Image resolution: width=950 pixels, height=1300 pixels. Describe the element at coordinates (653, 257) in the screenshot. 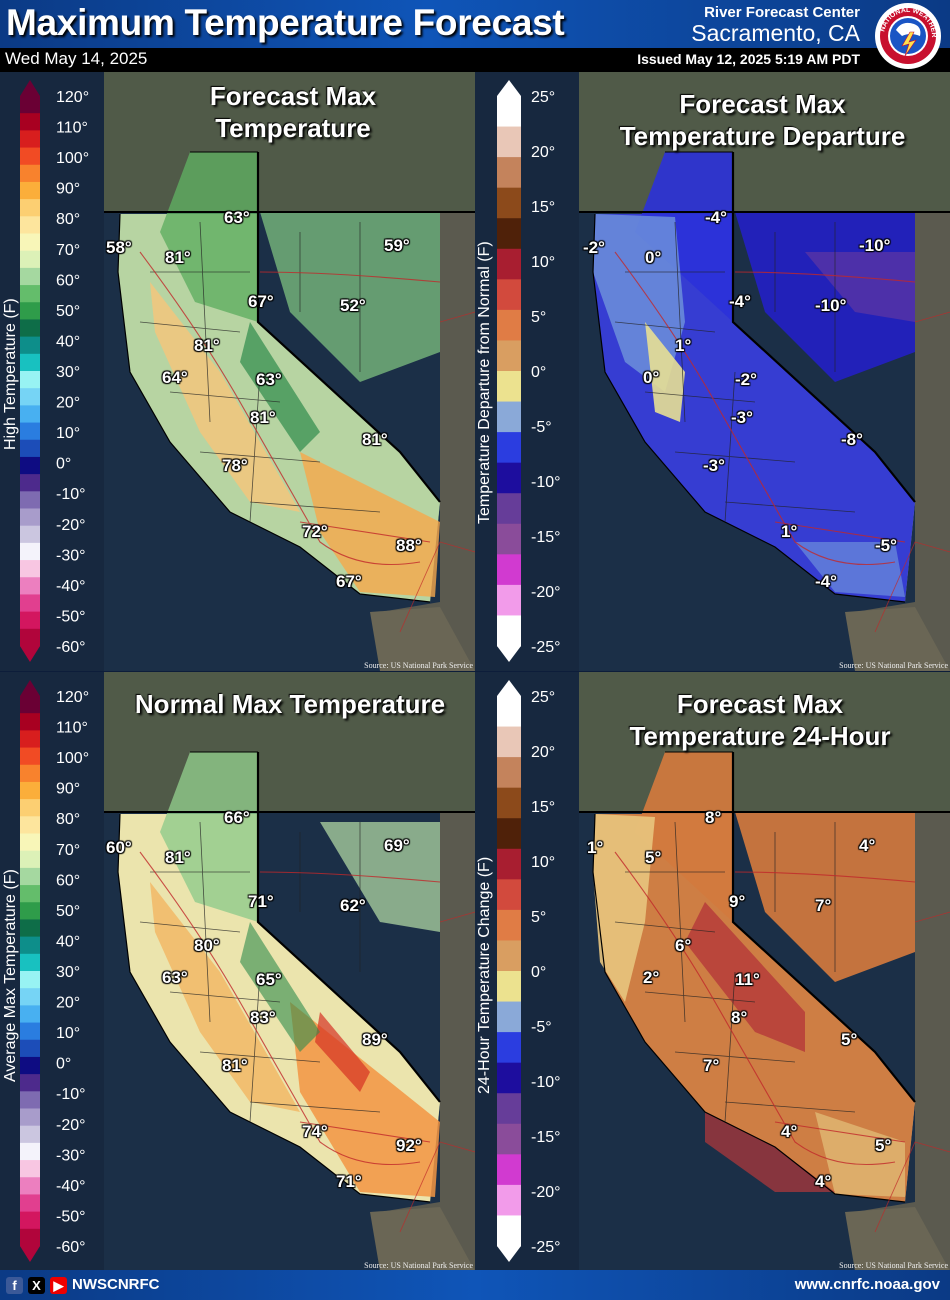

I see `city-value-label: 0°` at that location.